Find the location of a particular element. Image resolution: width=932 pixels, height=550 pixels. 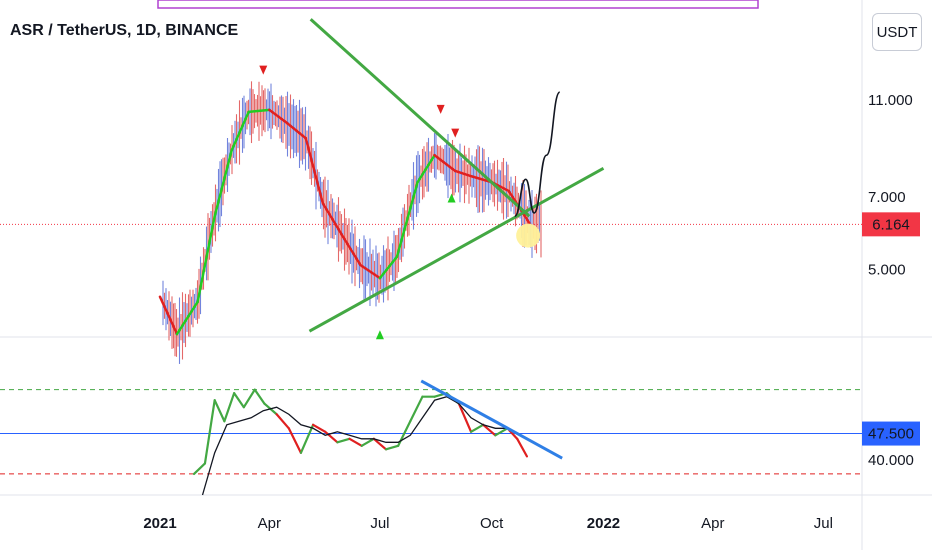

descending-trendline is located at coordinates (420, 118).